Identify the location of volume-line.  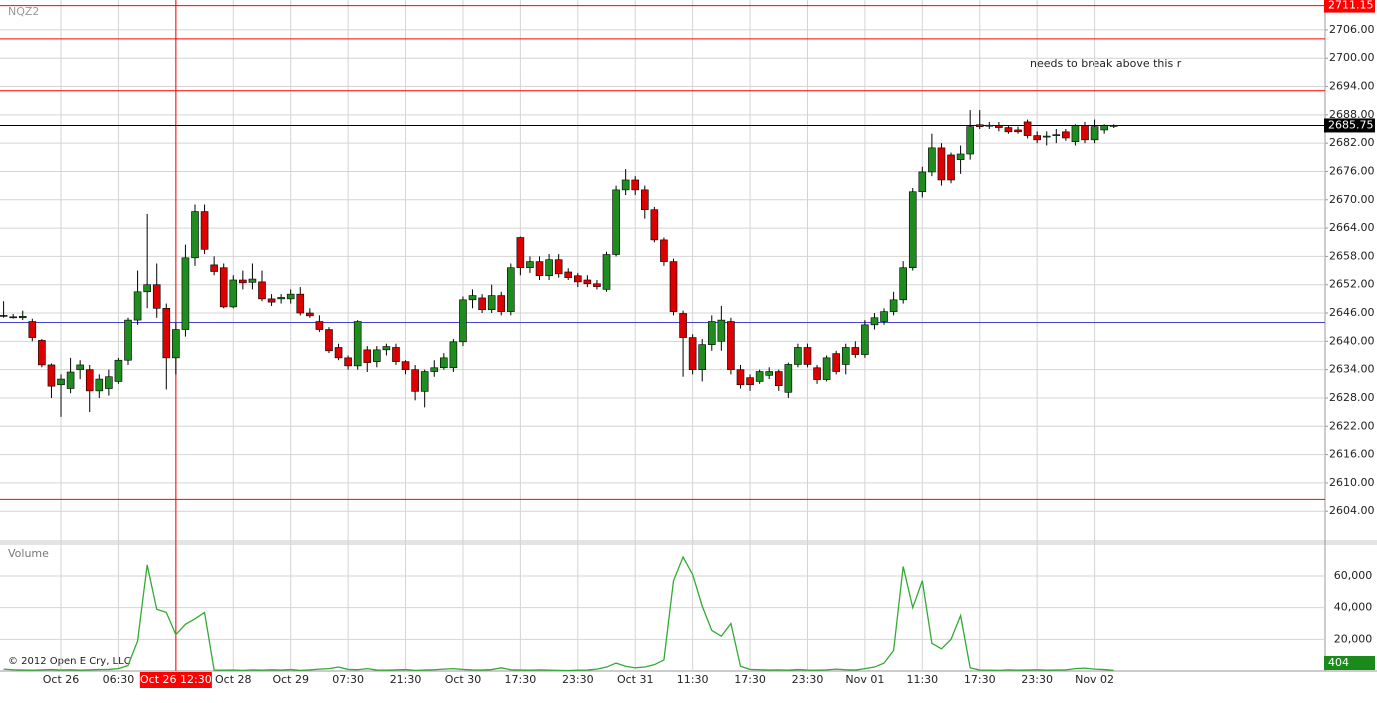
(558, 613).